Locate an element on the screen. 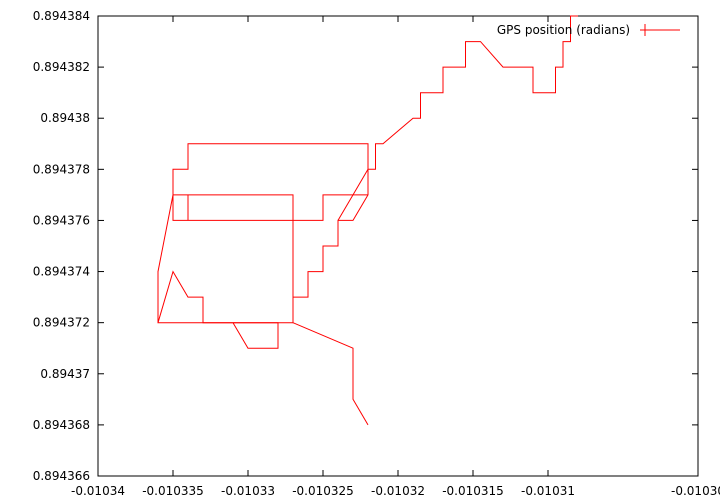  x-tick-label: -0.010335 is located at coordinates (173, 491).